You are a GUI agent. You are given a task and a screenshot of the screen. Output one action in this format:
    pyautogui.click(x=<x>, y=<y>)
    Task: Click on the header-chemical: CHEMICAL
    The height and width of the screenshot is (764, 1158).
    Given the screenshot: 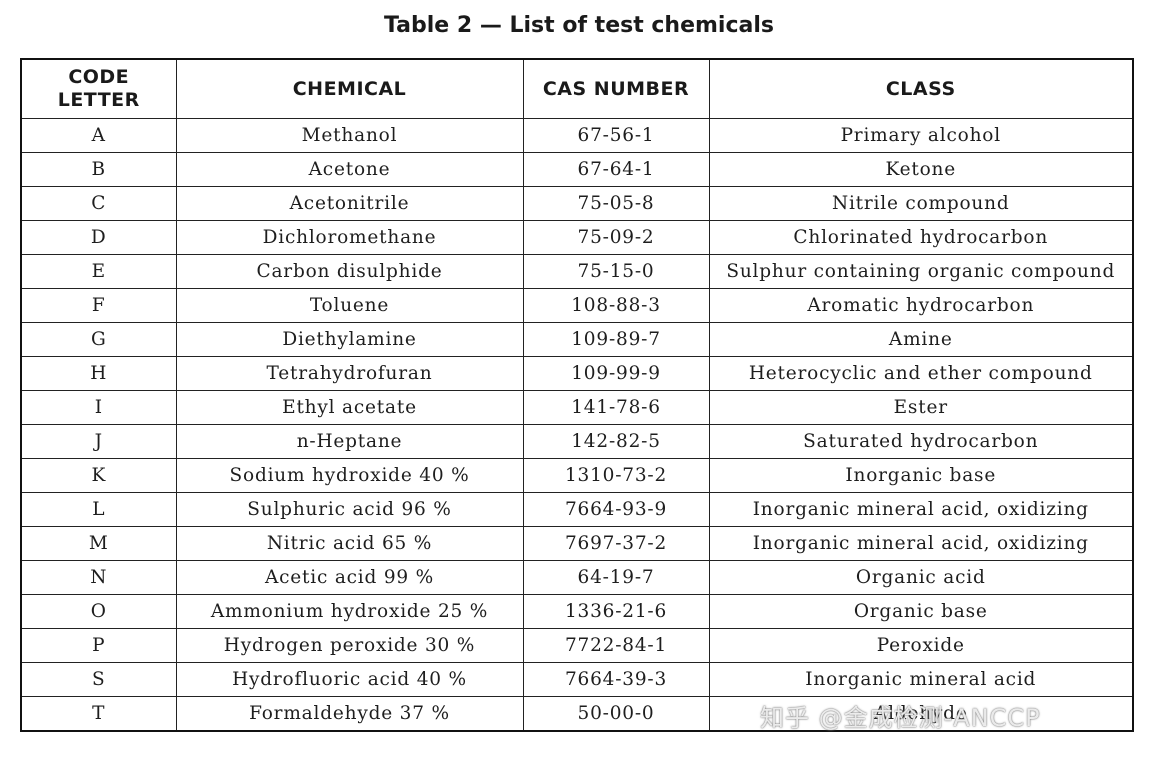 What is the action you would take?
    pyautogui.click(x=349, y=88)
    